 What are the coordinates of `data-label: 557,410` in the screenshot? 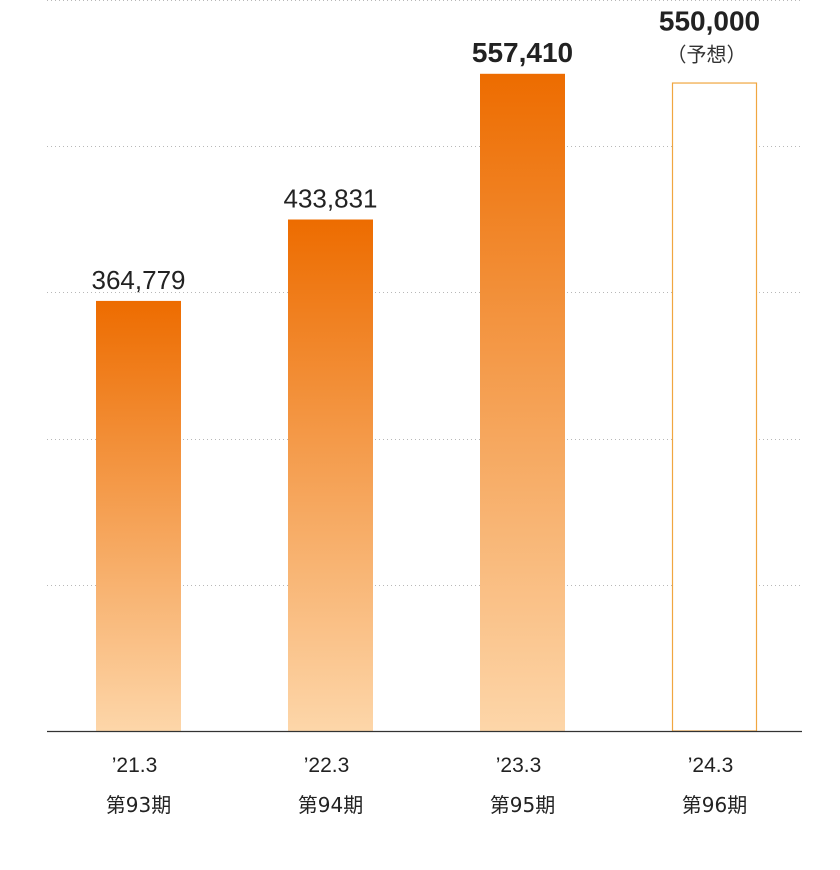 It's located at (522, 52).